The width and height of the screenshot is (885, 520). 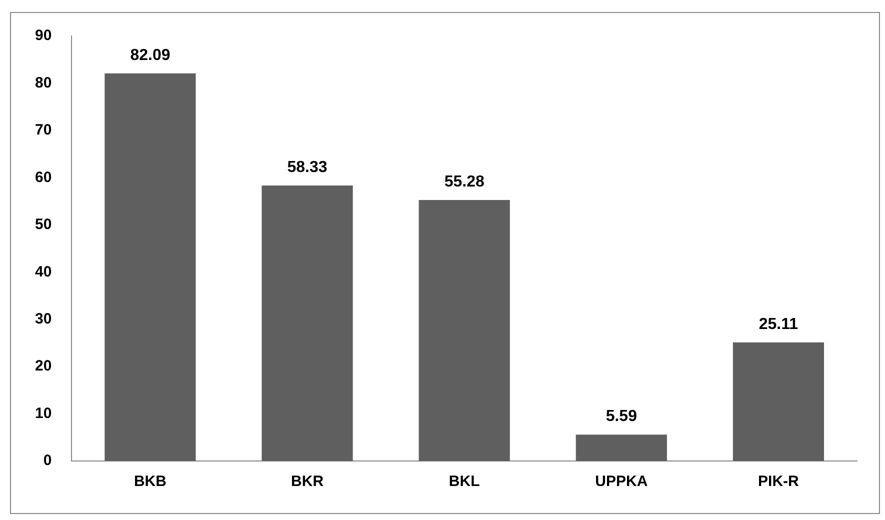 I want to click on y-tick-label: 10, so click(x=43, y=413).